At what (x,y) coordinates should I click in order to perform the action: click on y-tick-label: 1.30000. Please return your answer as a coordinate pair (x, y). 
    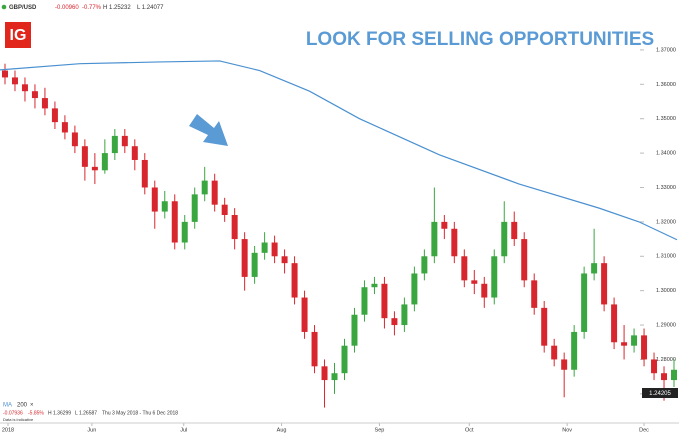
    Looking at the image, I should click on (666, 291).